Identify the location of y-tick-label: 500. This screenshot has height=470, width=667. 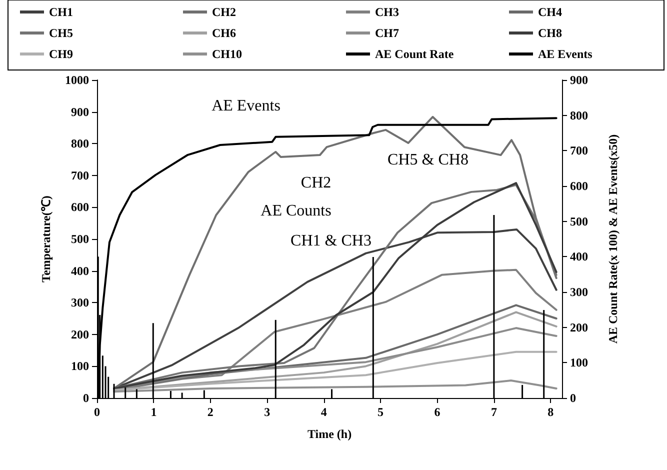
(80, 239).